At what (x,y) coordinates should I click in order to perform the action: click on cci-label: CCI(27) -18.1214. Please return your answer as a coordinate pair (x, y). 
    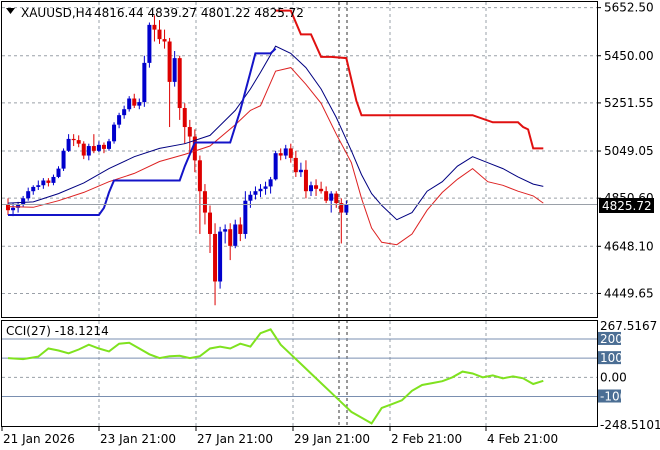
    Looking at the image, I should click on (57, 331).